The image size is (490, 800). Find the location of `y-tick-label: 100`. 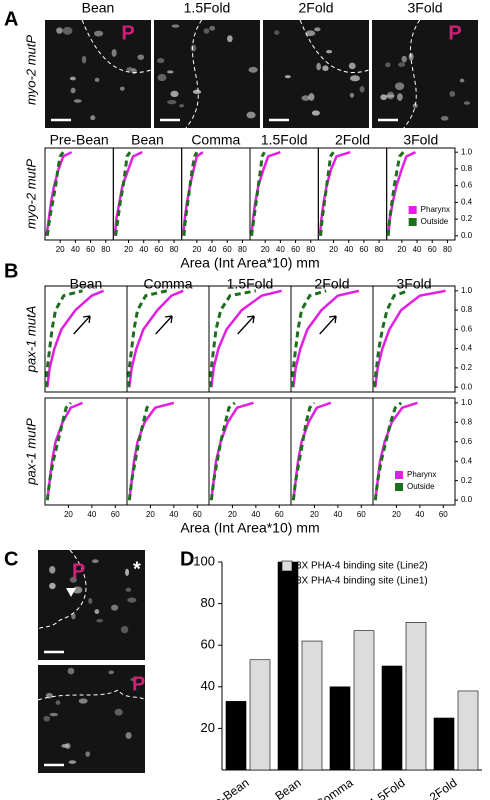

y-tick-label: 100 is located at coordinates (204, 560).